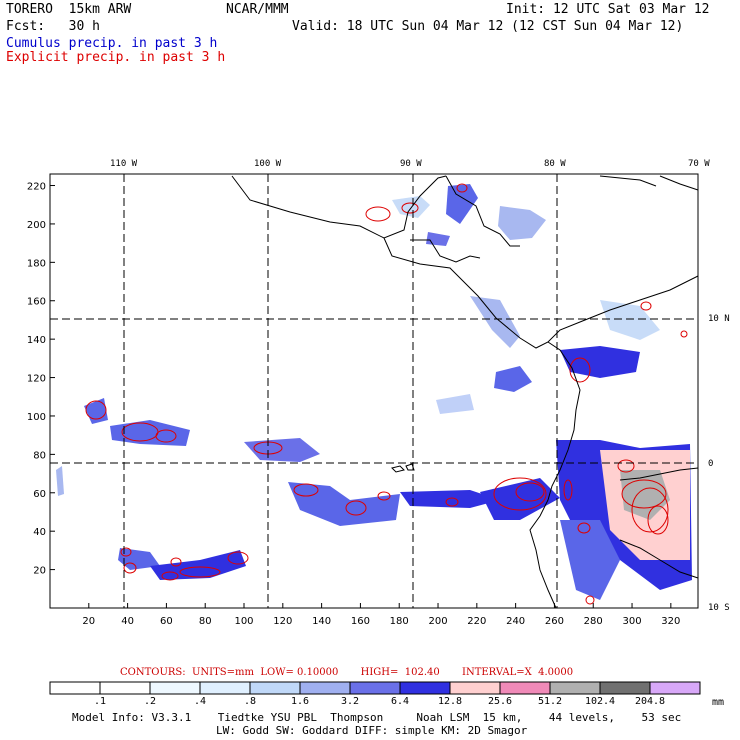 This screenshot has width=740, height=740. Describe the element at coordinates (39, 571) in the screenshot. I see `y-tick-label: 20` at that location.